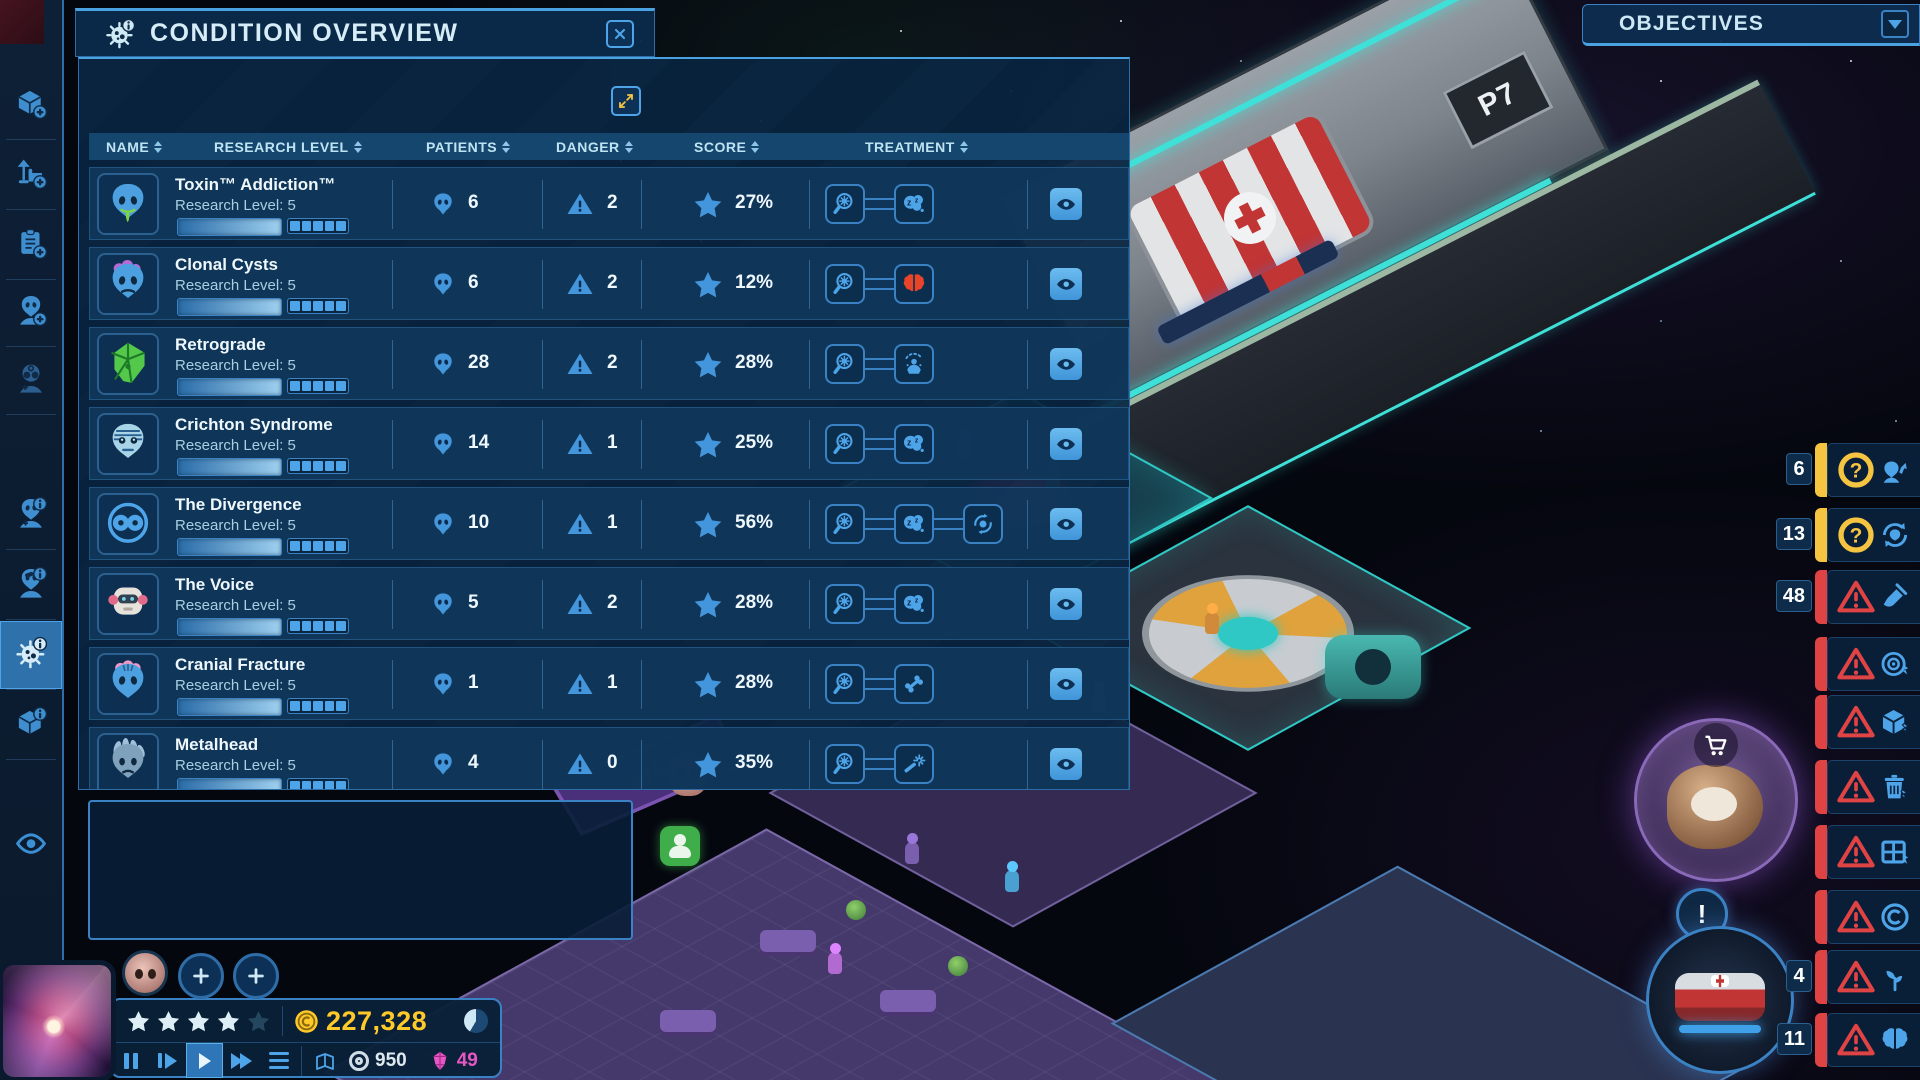 The width and height of the screenshot is (1920, 1080). What do you see at coordinates (241, 1060) in the screenshot?
I see `fast-forward-button` at bounding box center [241, 1060].